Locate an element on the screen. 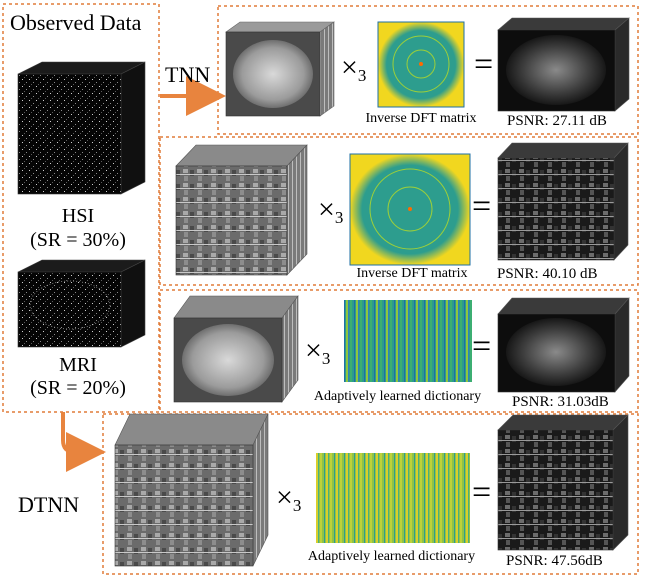 This screenshot has height=579, width=648. row1-output-cube is located at coordinates (563, 64).